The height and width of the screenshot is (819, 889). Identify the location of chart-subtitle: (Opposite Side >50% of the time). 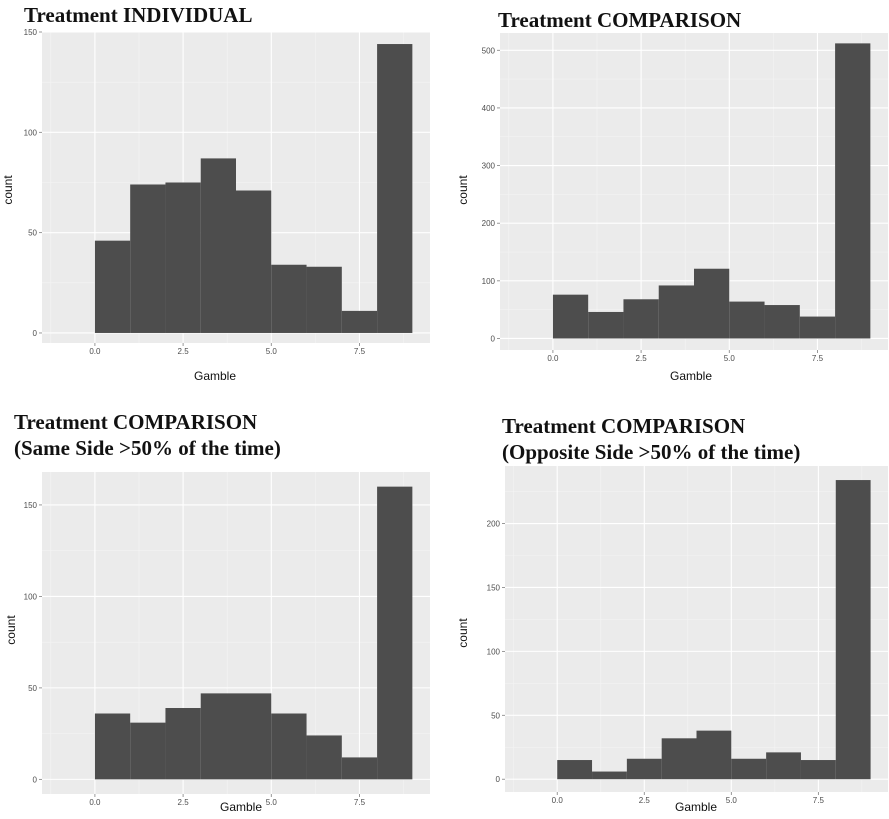
(651, 452).